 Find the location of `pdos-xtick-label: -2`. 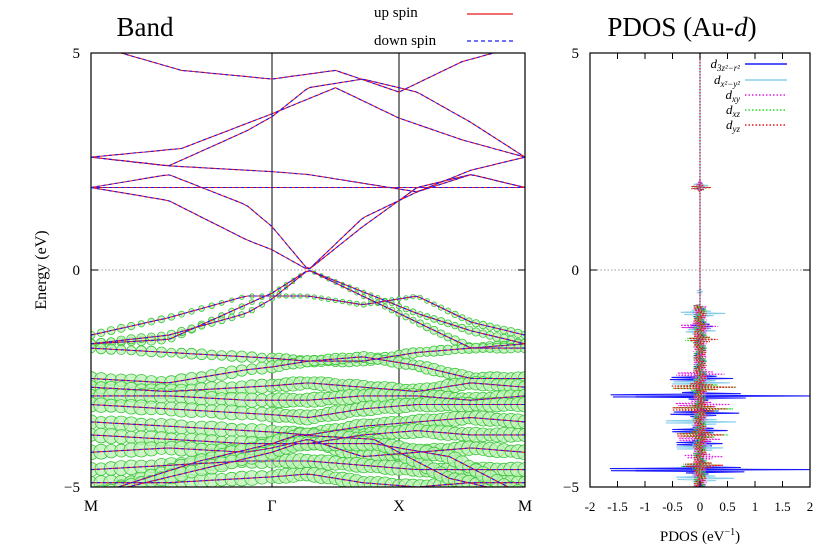

pdos-xtick-label: -2 is located at coordinates (590, 506).